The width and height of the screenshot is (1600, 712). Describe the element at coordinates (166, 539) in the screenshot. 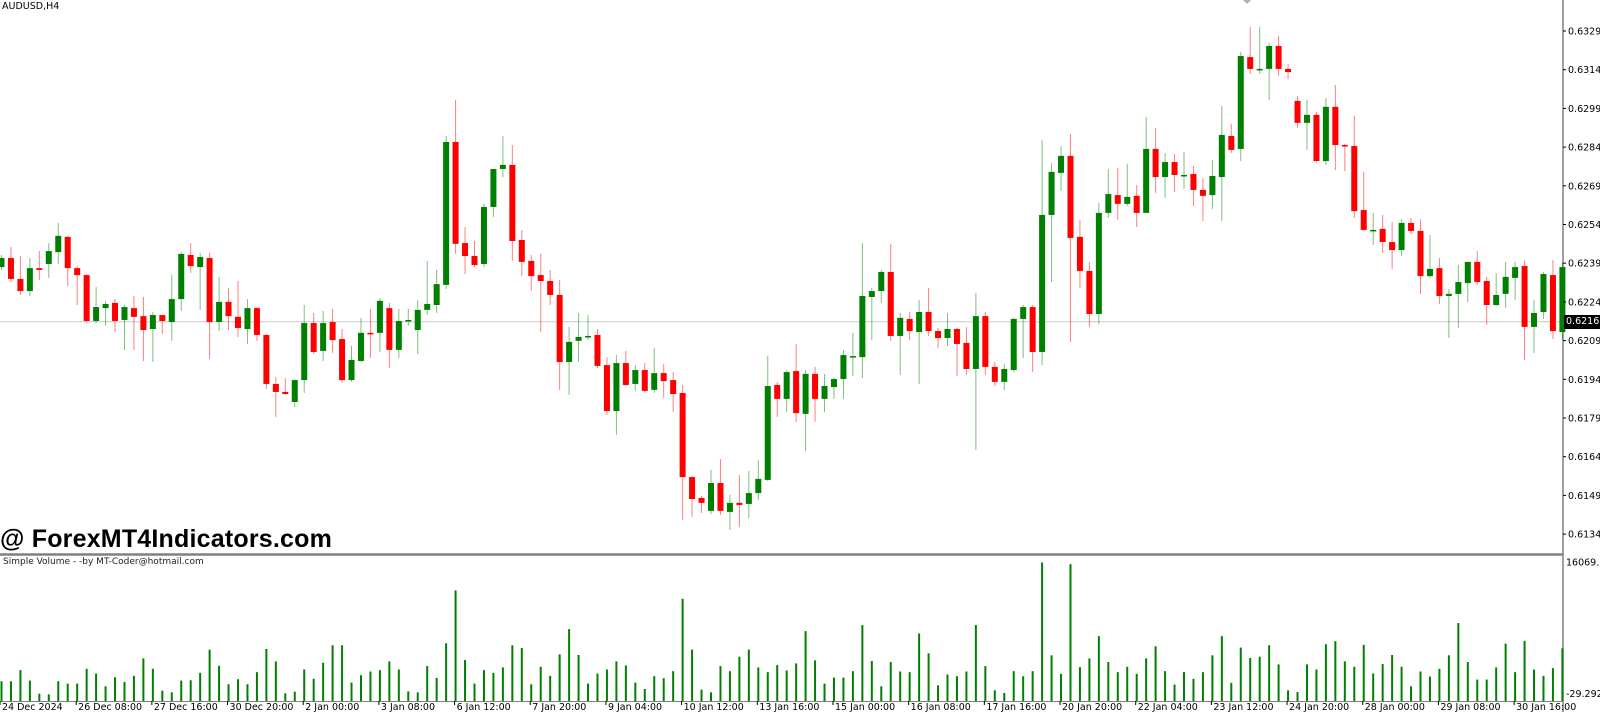

I see `watermark: @ ForexMT4Indicators.com` at that location.